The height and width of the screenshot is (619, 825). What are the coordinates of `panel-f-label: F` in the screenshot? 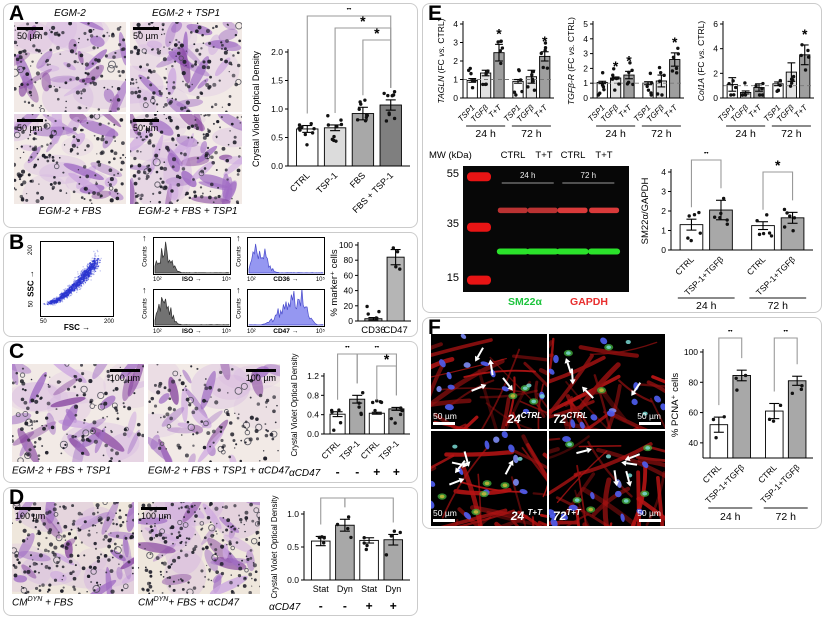 It's located at (434, 327).